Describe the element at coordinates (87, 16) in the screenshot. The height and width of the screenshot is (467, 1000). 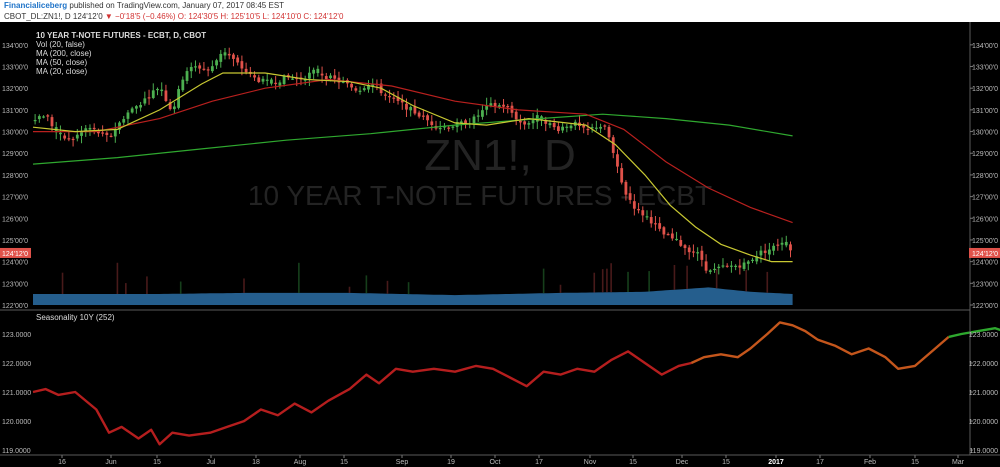
I see `last-price: 124'12'0` at that location.